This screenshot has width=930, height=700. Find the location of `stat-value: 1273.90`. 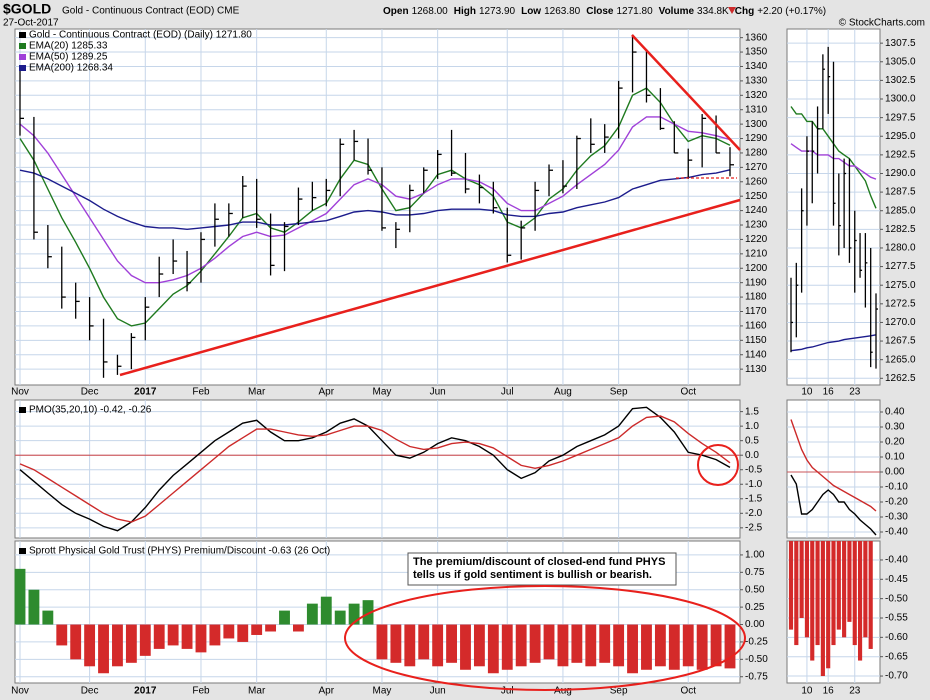

stat-value: 1273.90 is located at coordinates (497, 11).